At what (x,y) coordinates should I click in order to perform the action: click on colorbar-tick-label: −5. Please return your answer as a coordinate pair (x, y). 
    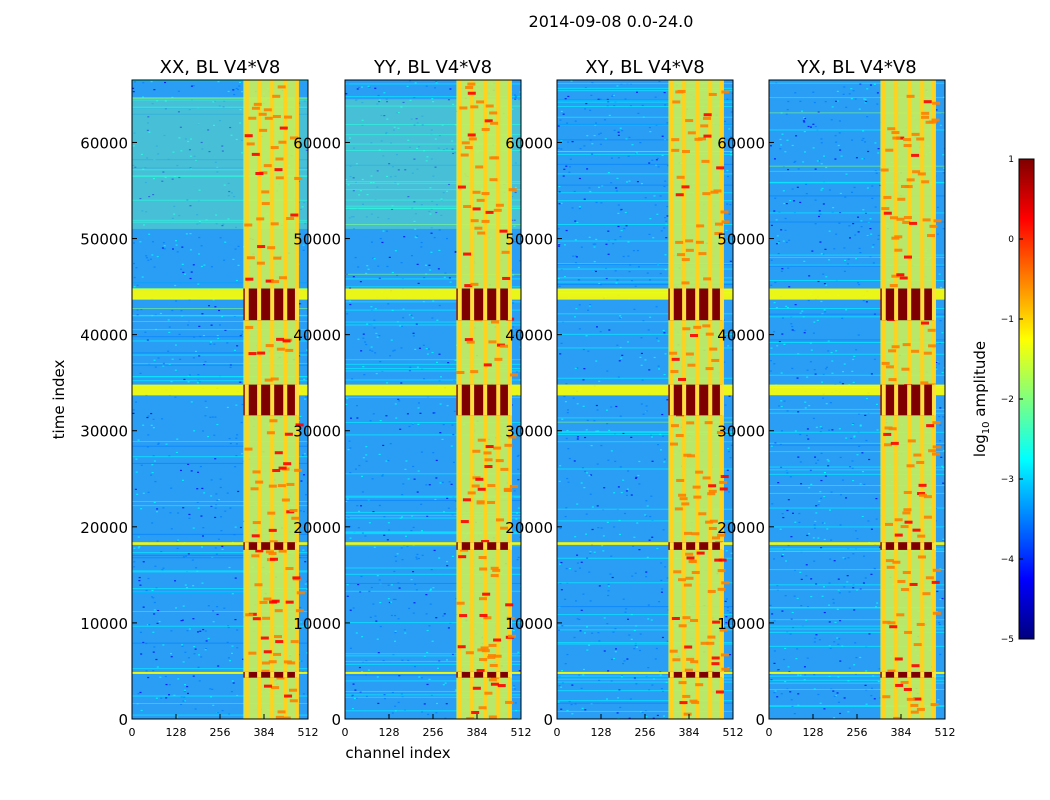
    Looking at the image, I should click on (1007, 640).